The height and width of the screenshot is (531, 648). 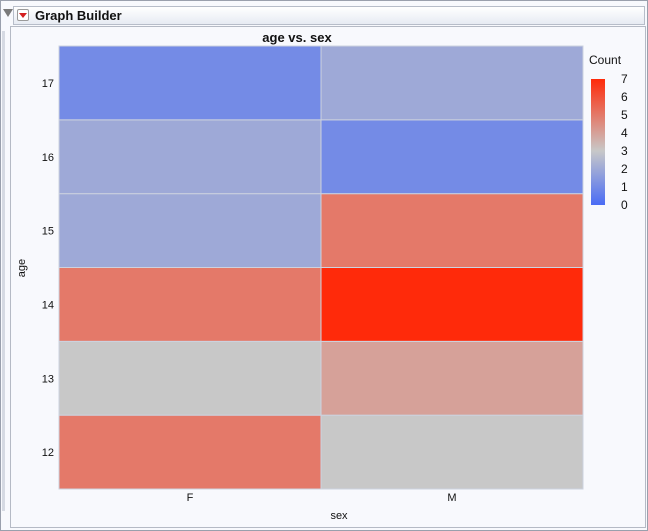 I want to click on y-axis-label: age, so click(x=22, y=268).